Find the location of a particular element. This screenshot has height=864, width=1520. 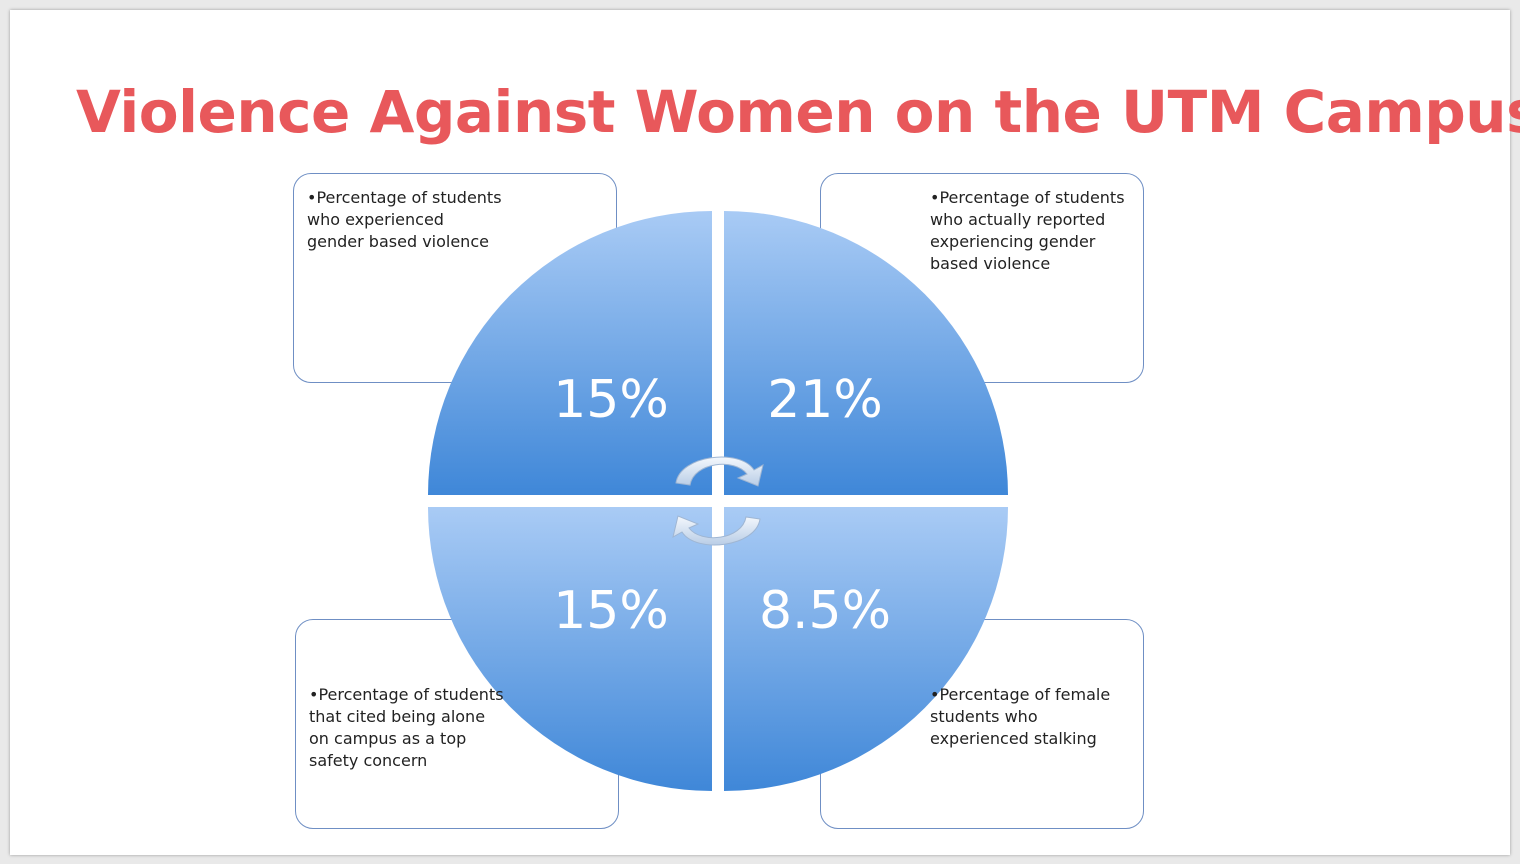

cycle-arrow-bottom-icon is located at coordinates (716, 530).